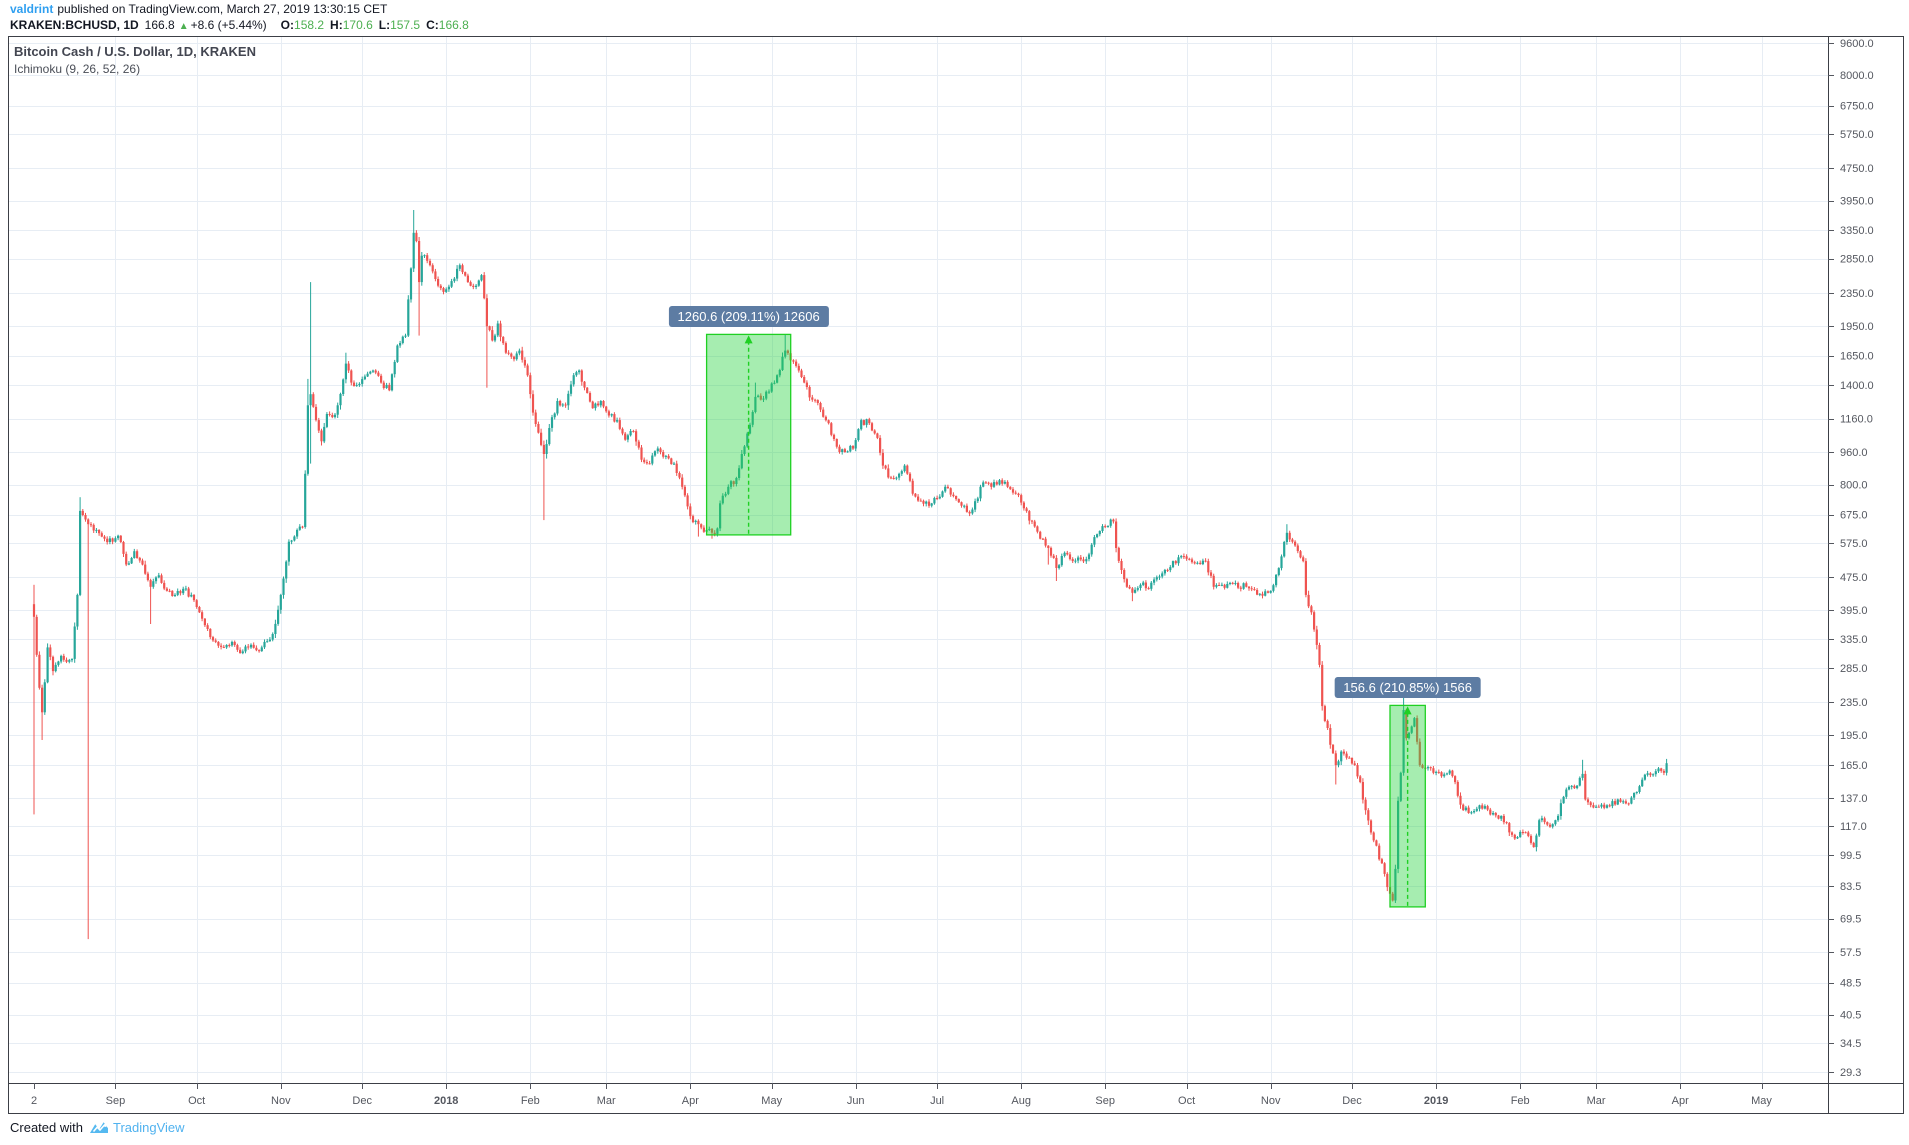  I want to click on svg-text: 29.3, so click(1850, 1073).